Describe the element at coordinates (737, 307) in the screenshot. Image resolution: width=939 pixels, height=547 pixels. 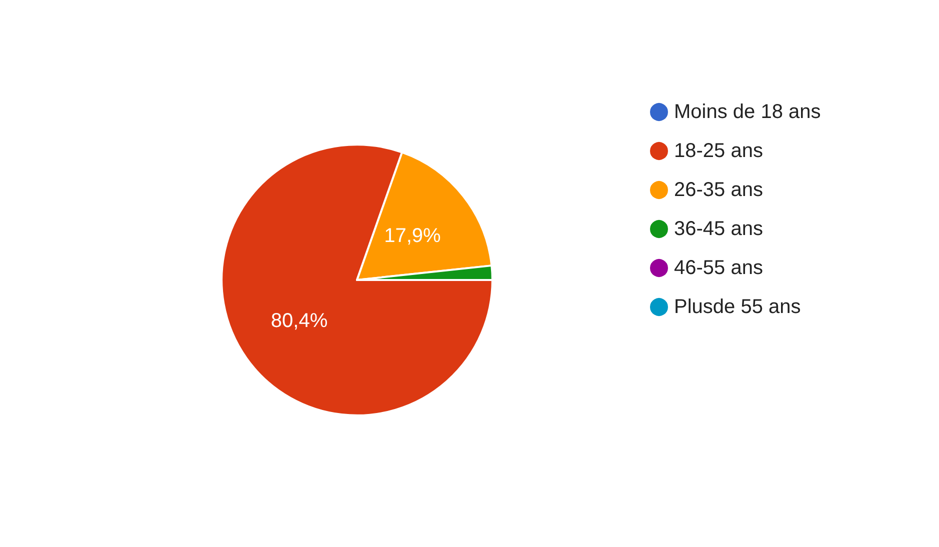
I see `legend-label: Plusde 55 ans` at that location.